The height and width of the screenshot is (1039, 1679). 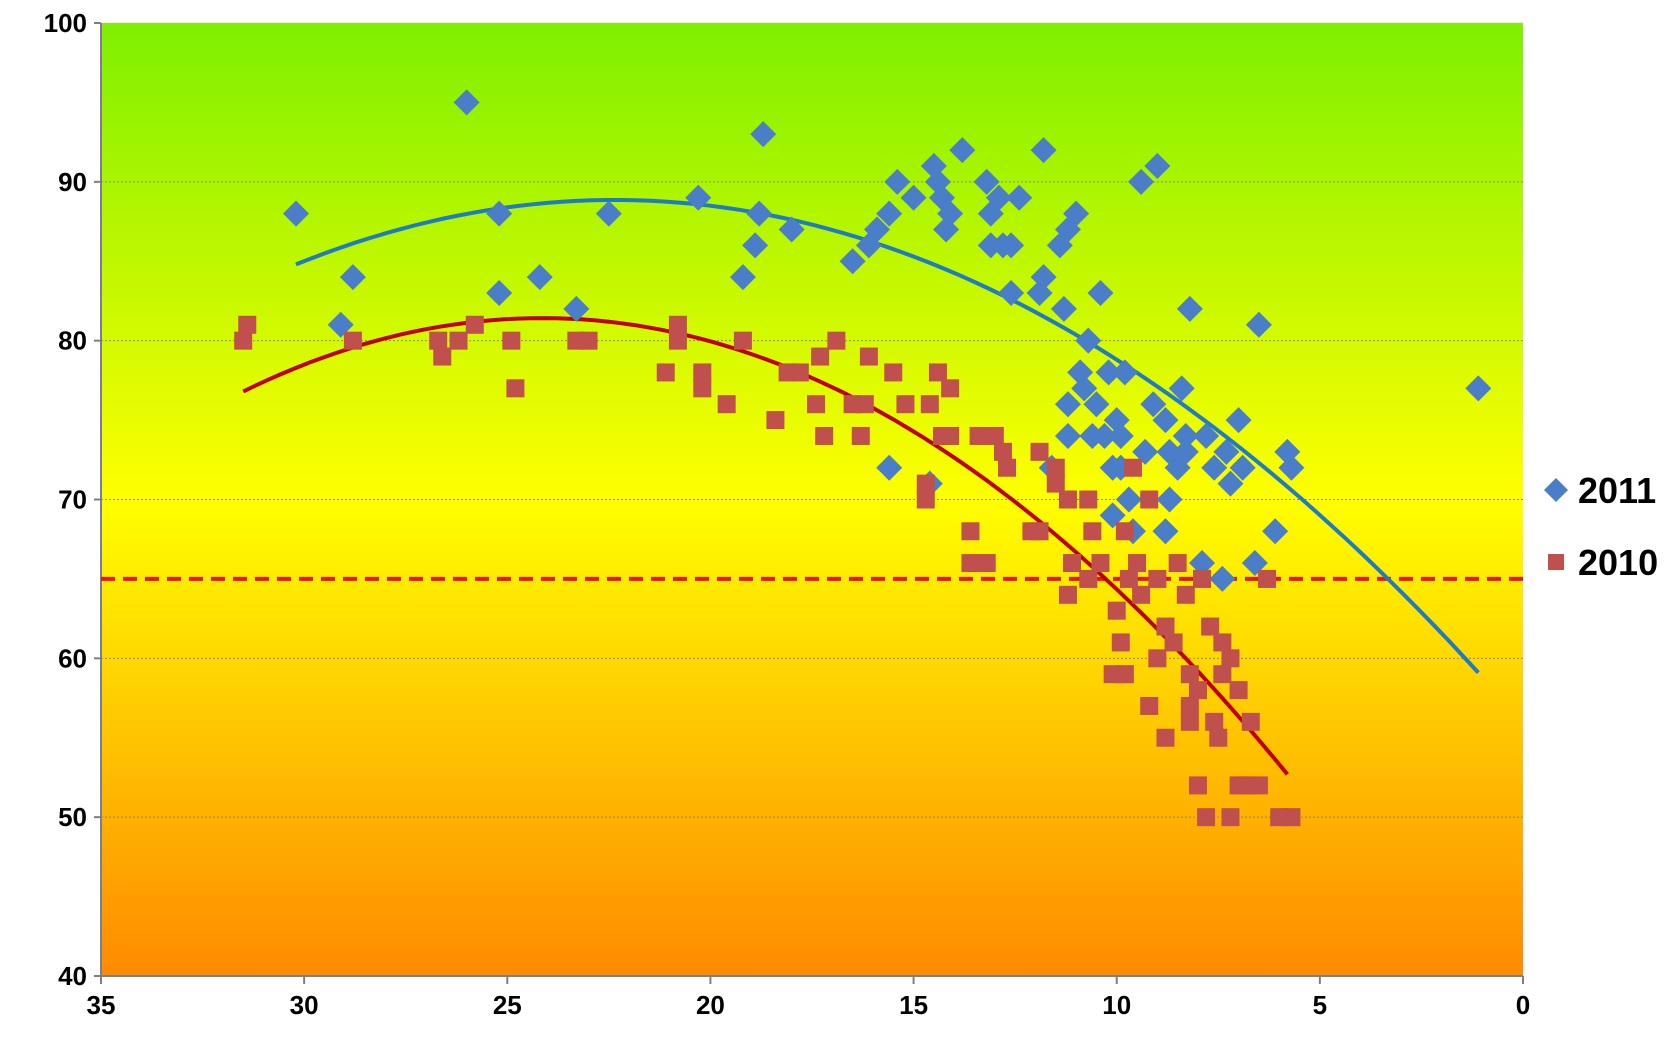 I want to click on legend-label-2010: 2010, so click(x=1618, y=562).